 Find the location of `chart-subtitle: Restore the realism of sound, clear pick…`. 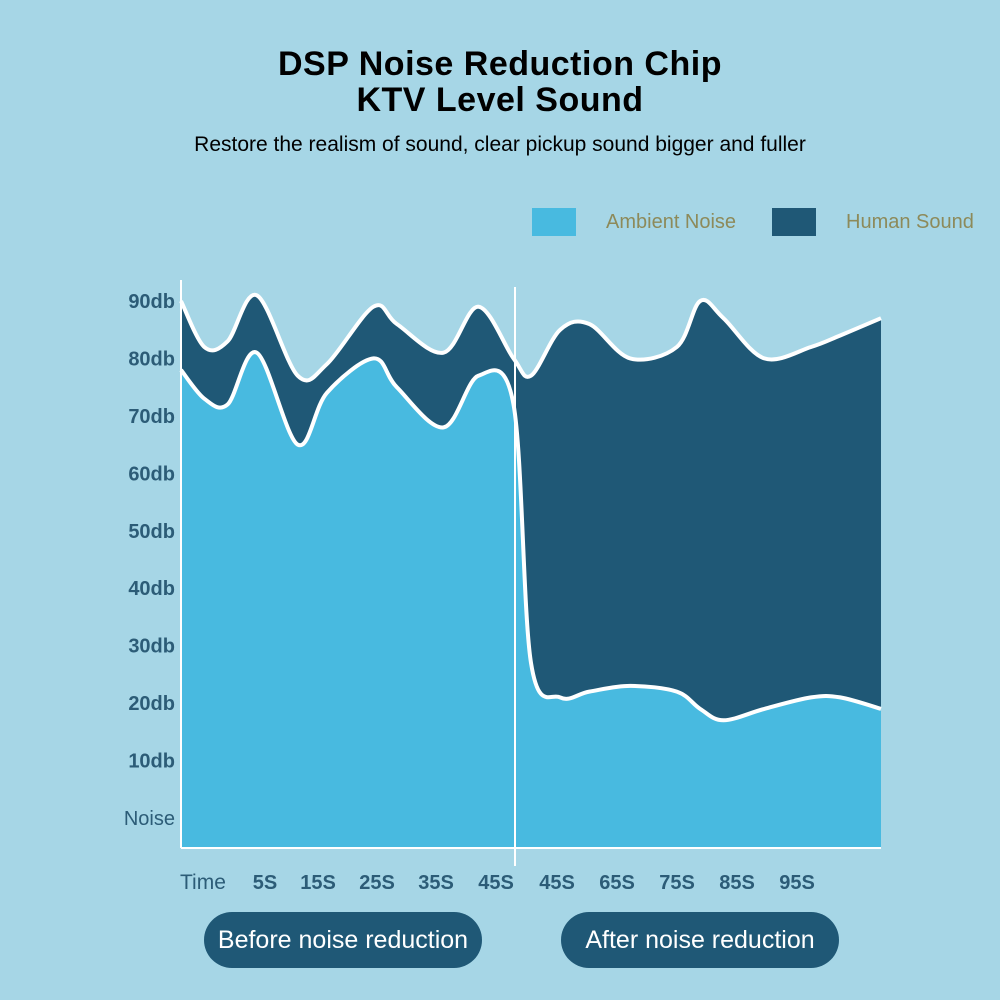

chart-subtitle: Restore the realism of sound, clear pick… is located at coordinates (500, 144).